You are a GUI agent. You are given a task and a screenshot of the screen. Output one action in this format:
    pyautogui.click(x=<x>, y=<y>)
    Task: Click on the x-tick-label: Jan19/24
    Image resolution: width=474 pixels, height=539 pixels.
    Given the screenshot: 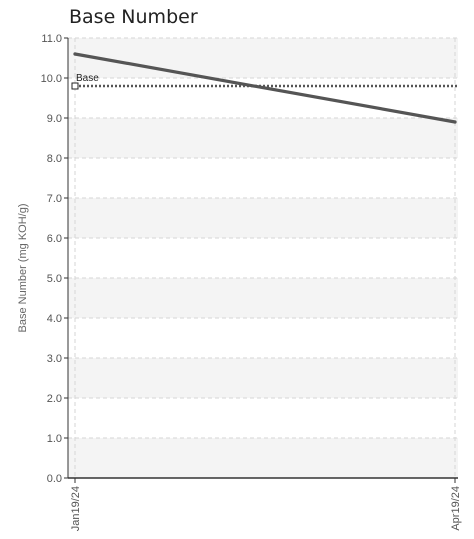 What is the action you would take?
    pyautogui.click(x=76, y=508)
    